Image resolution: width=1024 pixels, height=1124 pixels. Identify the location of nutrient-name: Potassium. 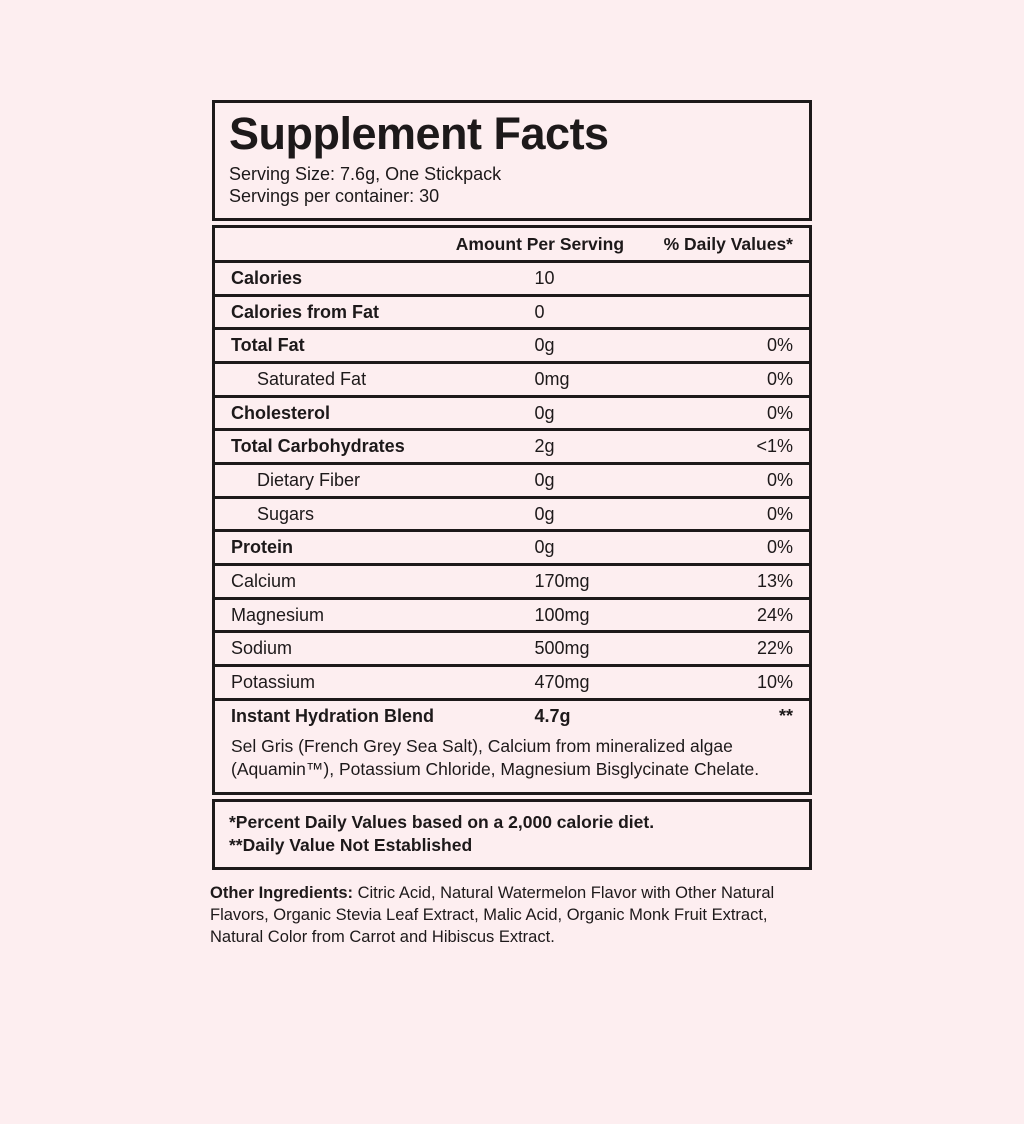
(273, 682).